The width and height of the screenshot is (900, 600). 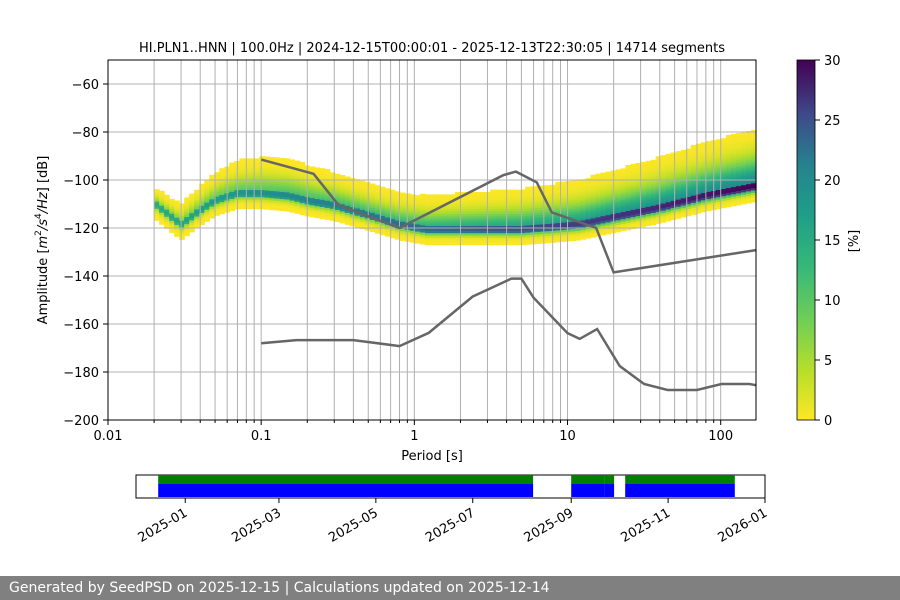 I want to click on colorbar, so click(x=806, y=240).